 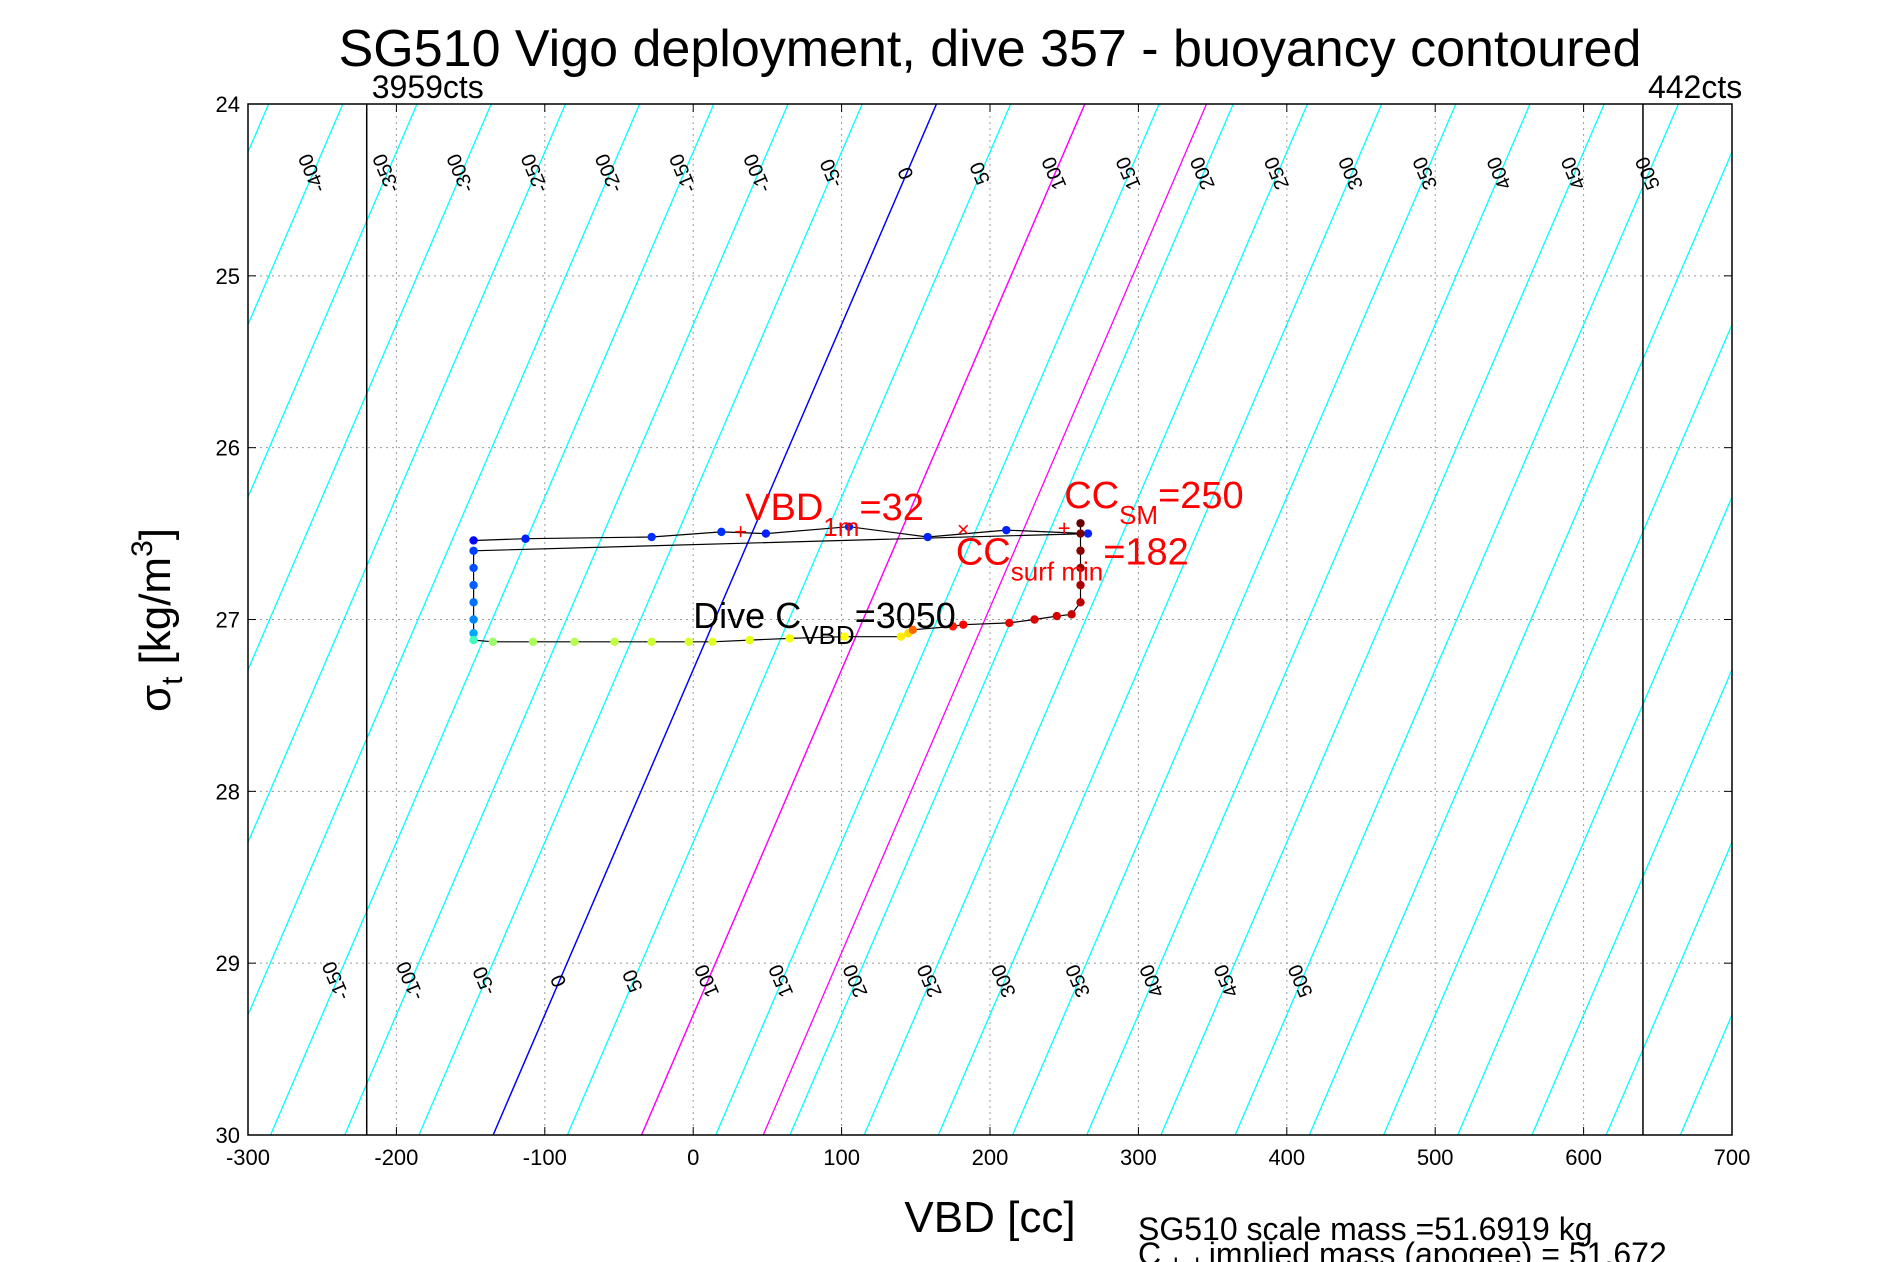 I want to click on contour-label: -50, so click(x=485, y=980).